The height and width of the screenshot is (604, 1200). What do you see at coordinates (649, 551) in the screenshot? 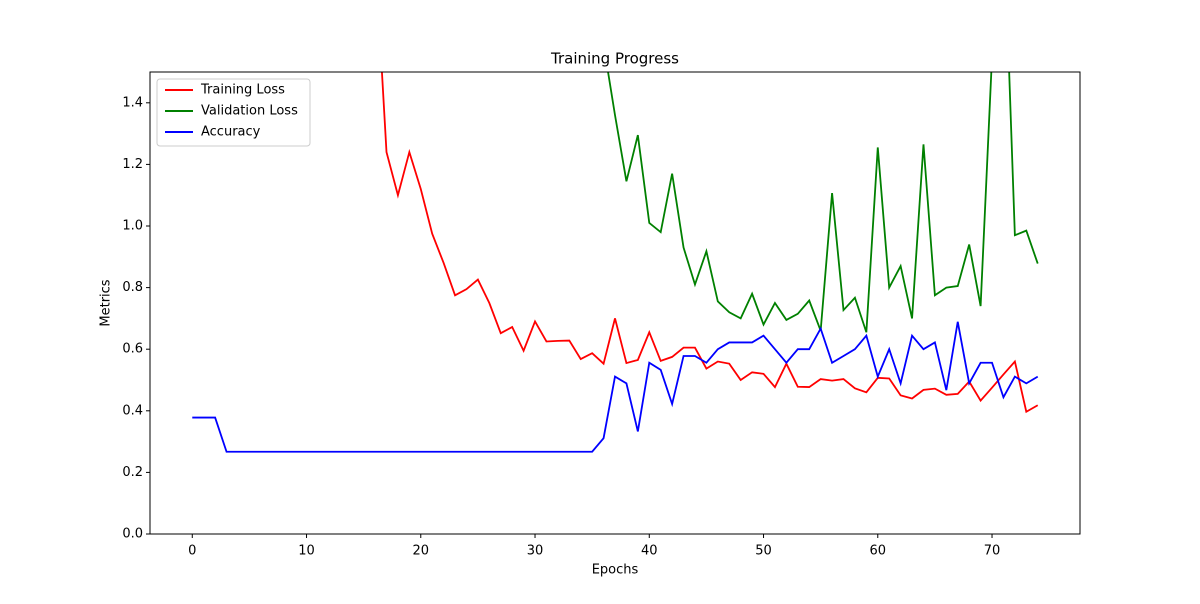
I see `x-tick-label: 40` at bounding box center [649, 551].